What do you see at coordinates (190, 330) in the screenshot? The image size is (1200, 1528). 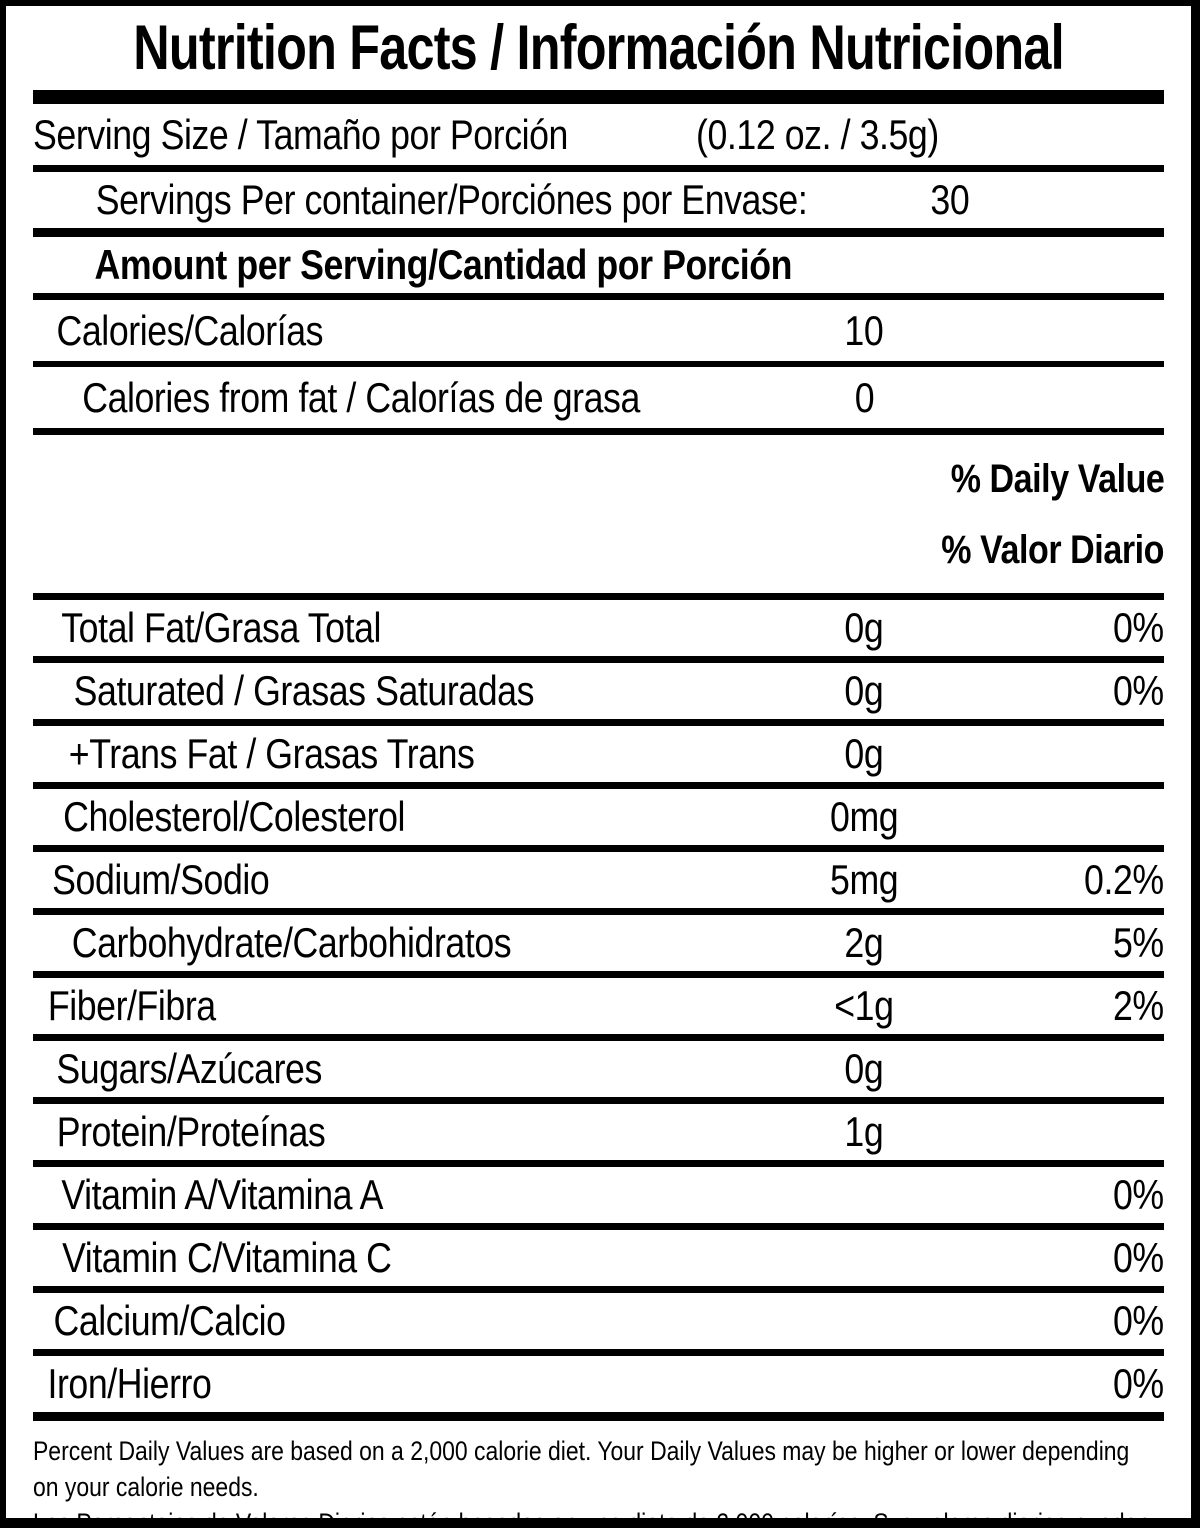 I see `calories-label: Calories/Calorías` at bounding box center [190, 330].